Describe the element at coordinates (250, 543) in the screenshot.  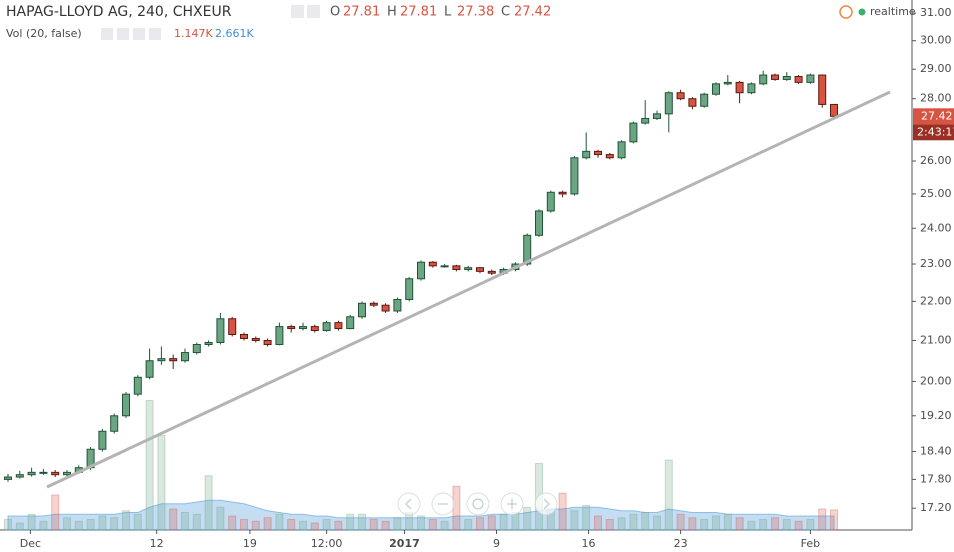
I see `x-tick-label: 19` at that location.